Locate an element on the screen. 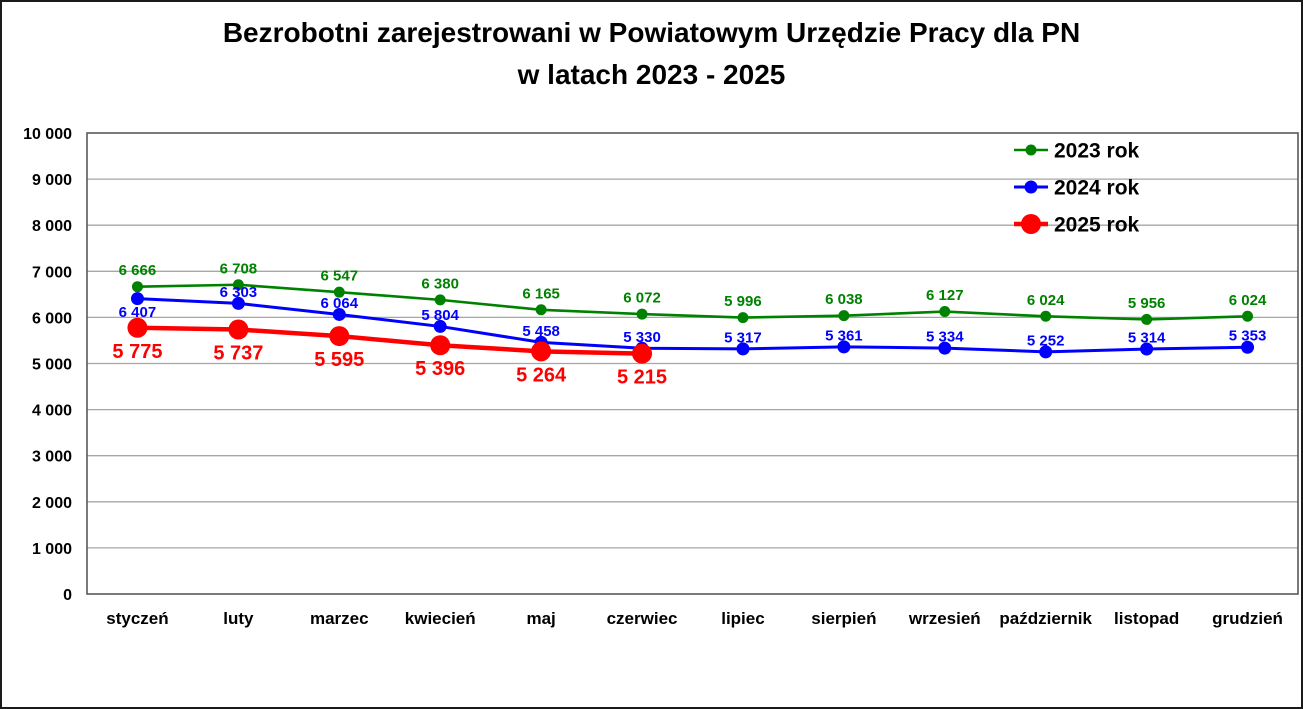 This screenshot has width=1303, height=709. legend-item-2023-rok: 2023 rok is located at coordinates (1077, 151).